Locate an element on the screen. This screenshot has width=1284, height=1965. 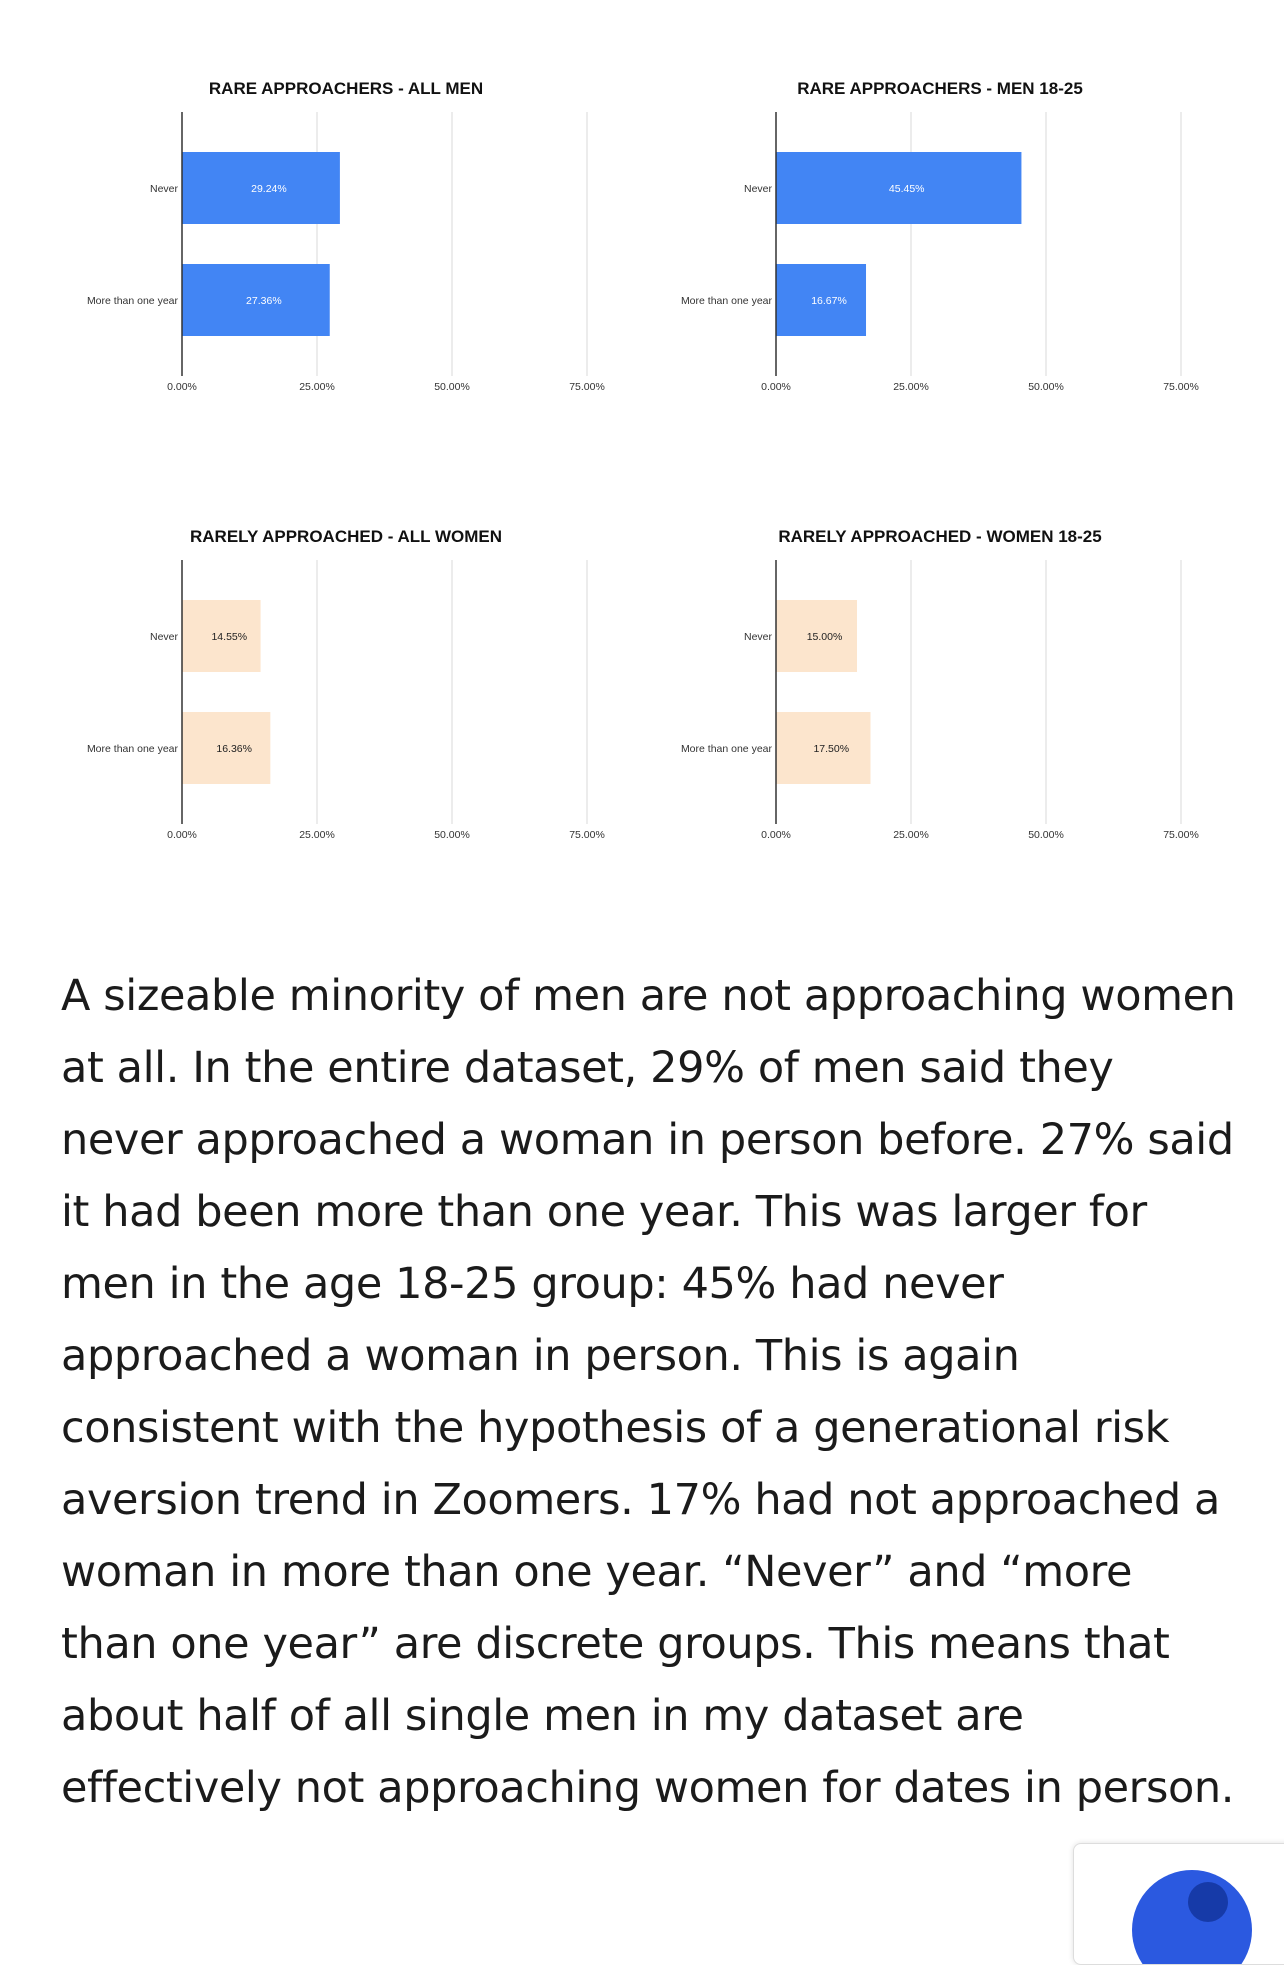
floating-widget is located at coordinates (1178, 1904).